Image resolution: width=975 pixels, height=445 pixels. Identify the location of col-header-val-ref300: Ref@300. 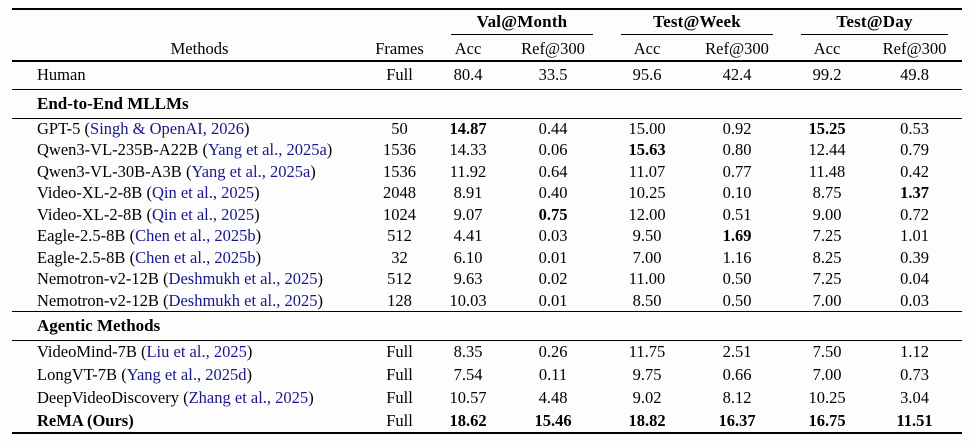
(553, 49).